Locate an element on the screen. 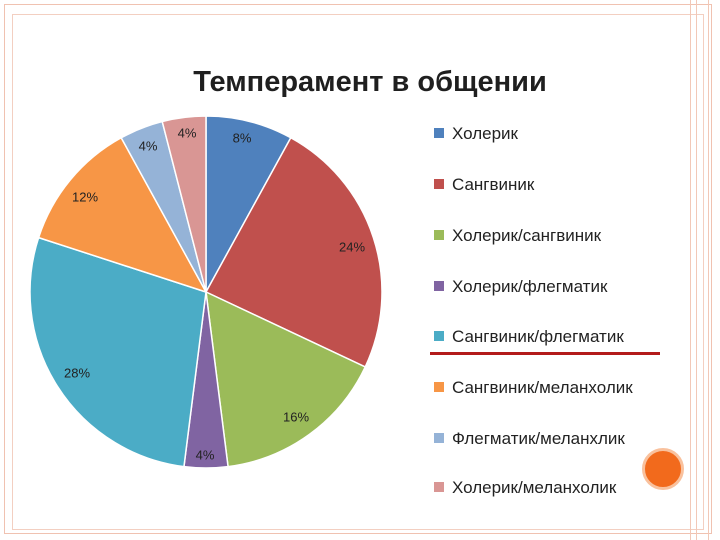  legend-label: Холерик/сангвиник is located at coordinates (527, 235).